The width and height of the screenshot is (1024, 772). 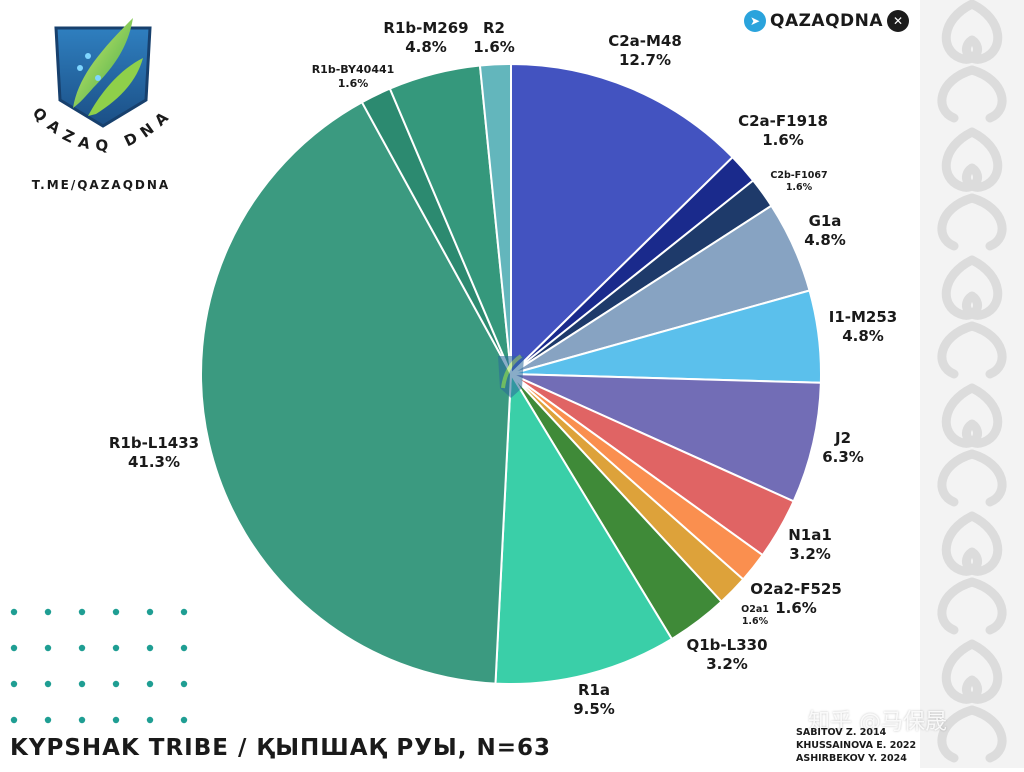 What do you see at coordinates (495, 218) in the screenshot?
I see `pie-slice-r2` at bounding box center [495, 218].